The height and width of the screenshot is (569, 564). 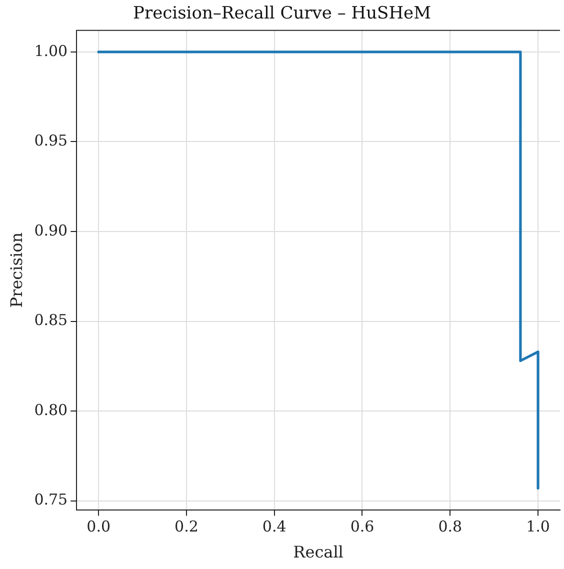 What do you see at coordinates (274, 527) in the screenshot?
I see `x-tick-label: 0.4` at bounding box center [274, 527].